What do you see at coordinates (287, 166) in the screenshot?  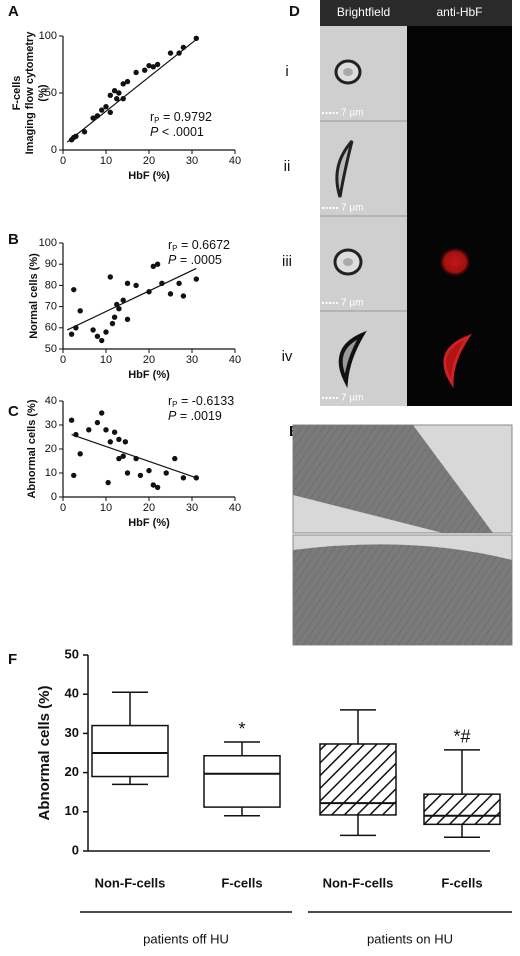 I see `row-label: ii` at bounding box center [287, 166].